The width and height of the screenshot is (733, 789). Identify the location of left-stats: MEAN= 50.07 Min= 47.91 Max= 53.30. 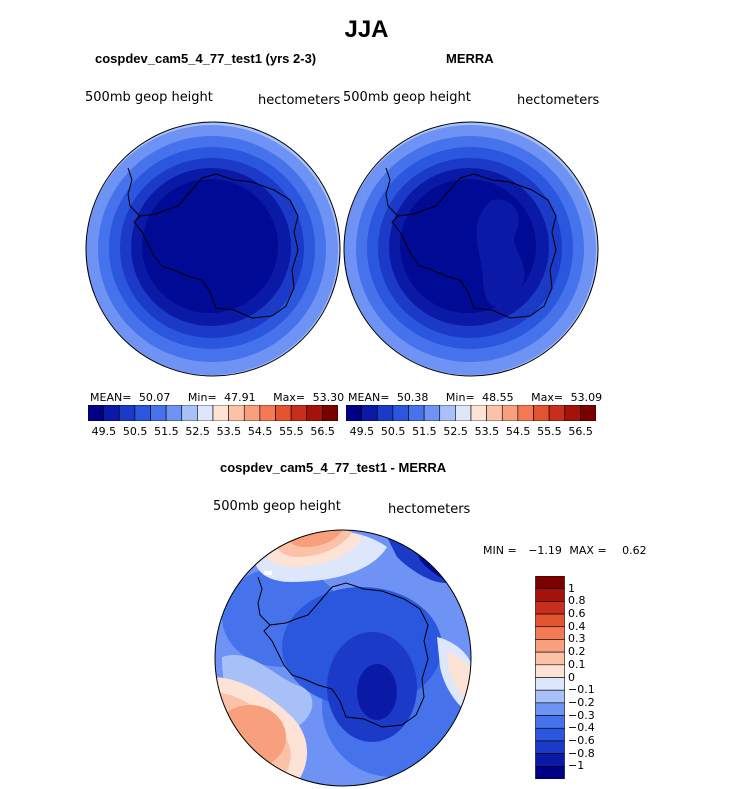
(217, 397).